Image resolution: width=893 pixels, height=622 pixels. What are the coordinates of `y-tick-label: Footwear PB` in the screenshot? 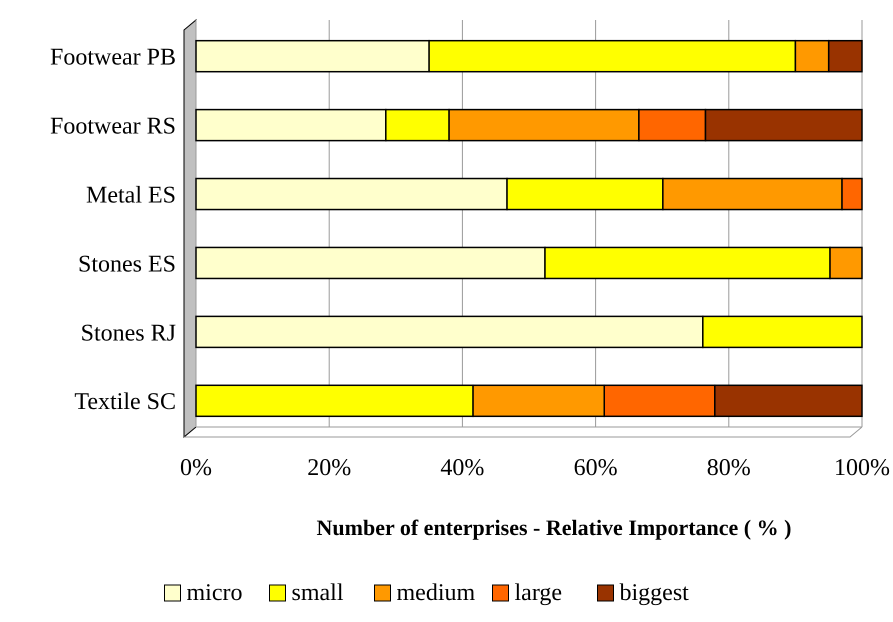 It's located at (113, 57).